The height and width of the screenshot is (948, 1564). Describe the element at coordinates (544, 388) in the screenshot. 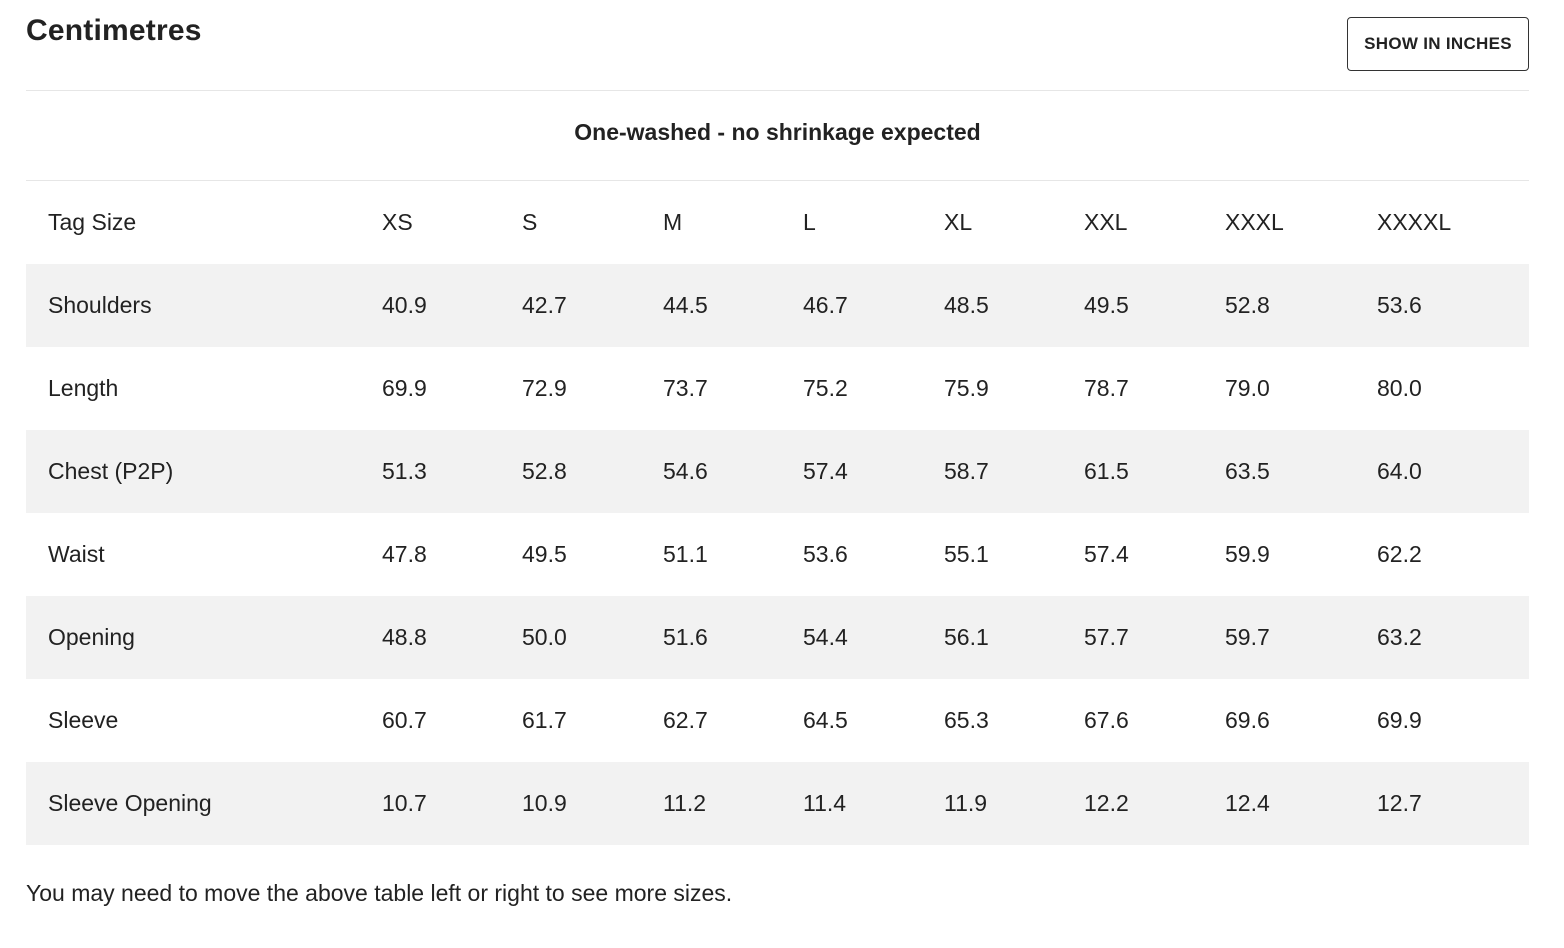

I see `table-cell: 72.9` at that location.